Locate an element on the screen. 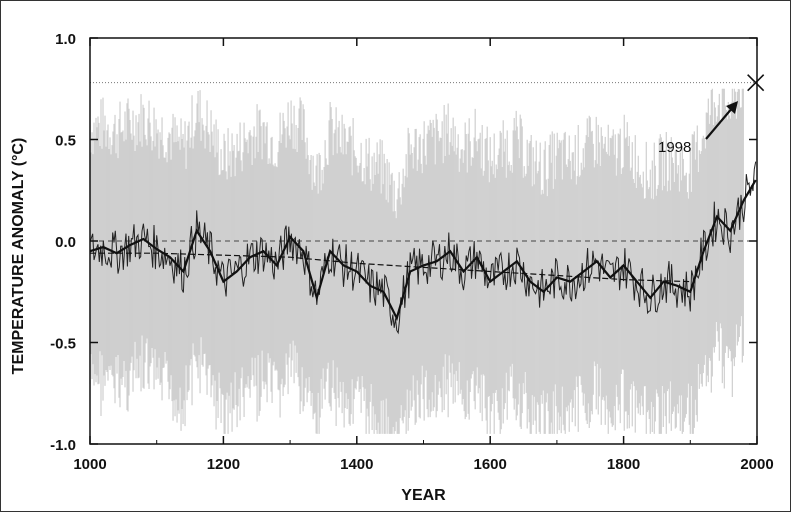 The width and height of the screenshot is (791, 512). y-axis-label: TEMPERATURE ANOMALY (°C) is located at coordinates (18, 256).